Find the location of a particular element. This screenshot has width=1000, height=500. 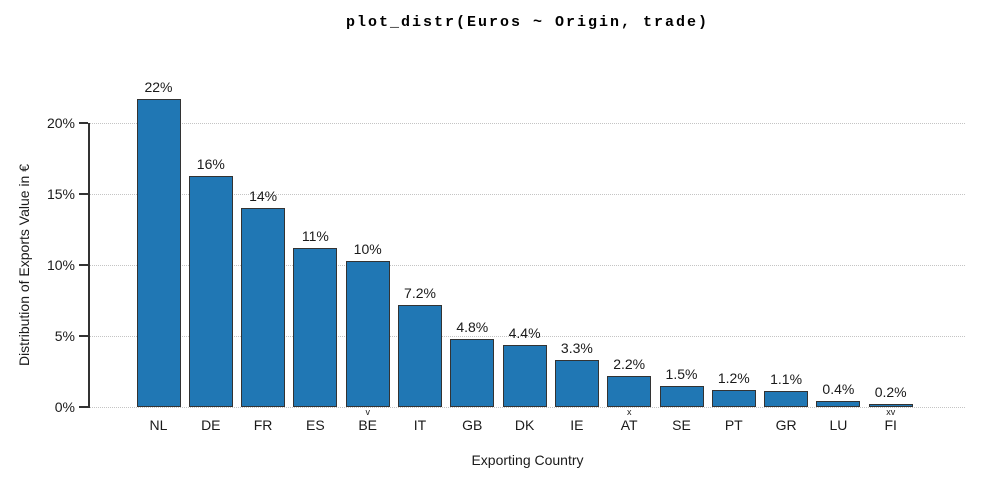

x-tick-label: PT is located at coordinates (733, 425).